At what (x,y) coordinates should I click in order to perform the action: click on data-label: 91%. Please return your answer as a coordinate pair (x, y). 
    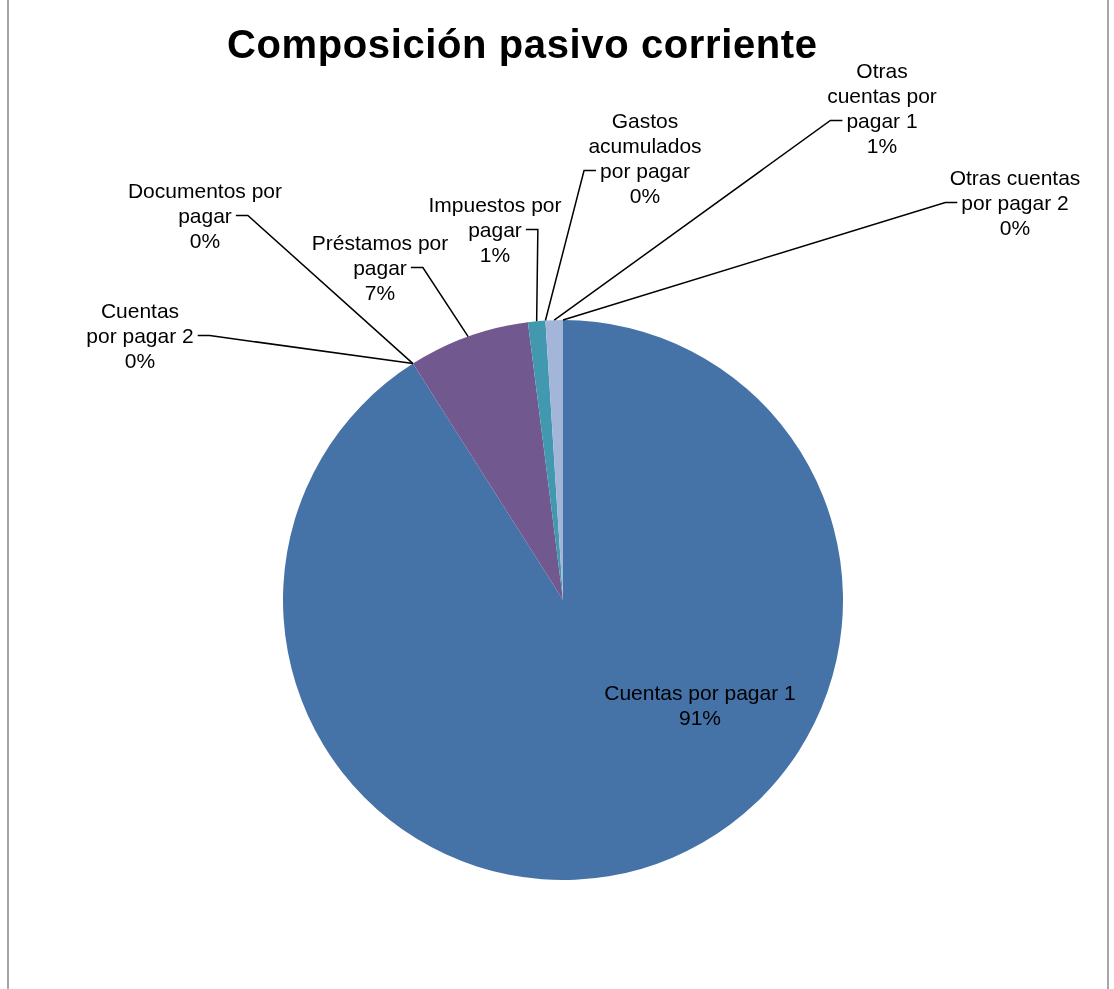
    Looking at the image, I should click on (700, 717).